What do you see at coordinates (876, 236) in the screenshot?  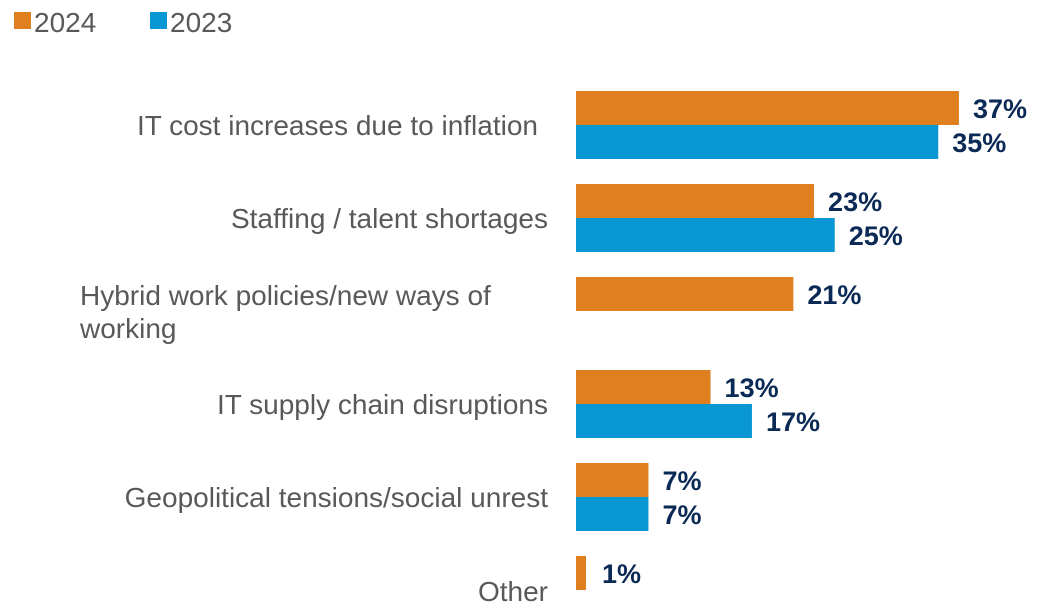 I see `value-label-2023-1: 25%` at bounding box center [876, 236].